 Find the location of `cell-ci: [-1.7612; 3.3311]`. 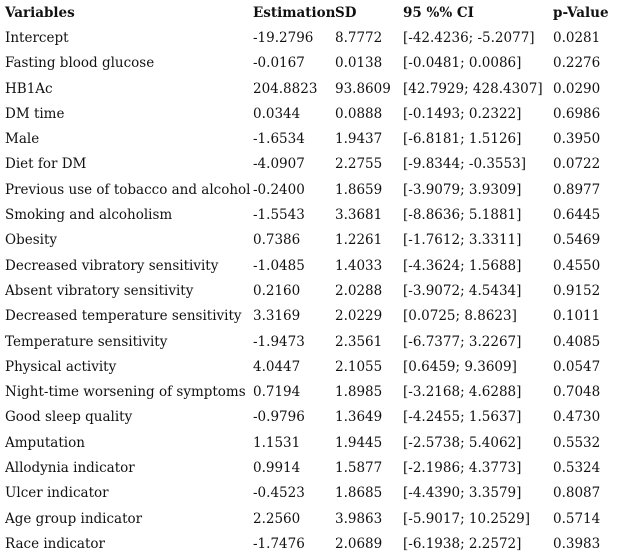

cell-ci: [-1.7612; 3.3311] is located at coordinates (462, 240).